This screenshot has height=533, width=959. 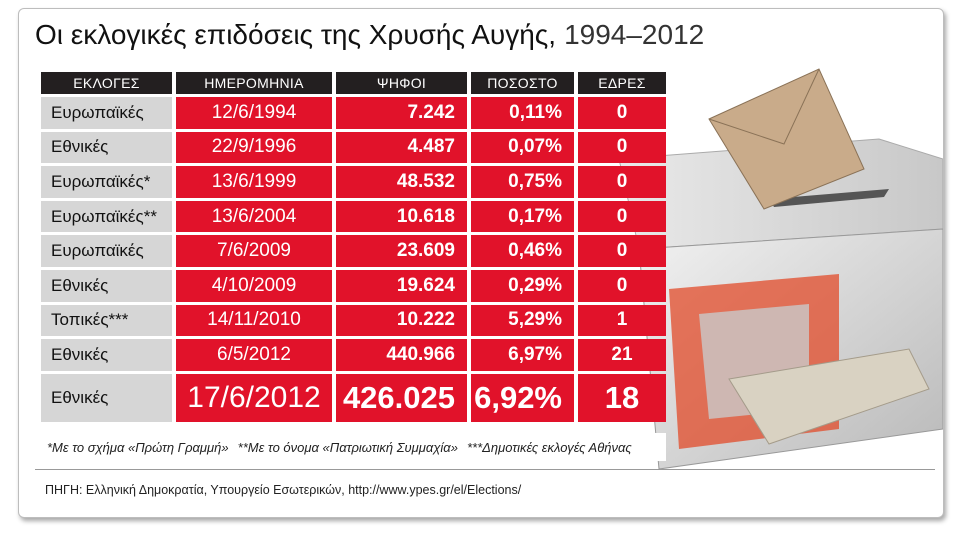 I want to click on percentage: 0,17%, so click(x=522, y=216).